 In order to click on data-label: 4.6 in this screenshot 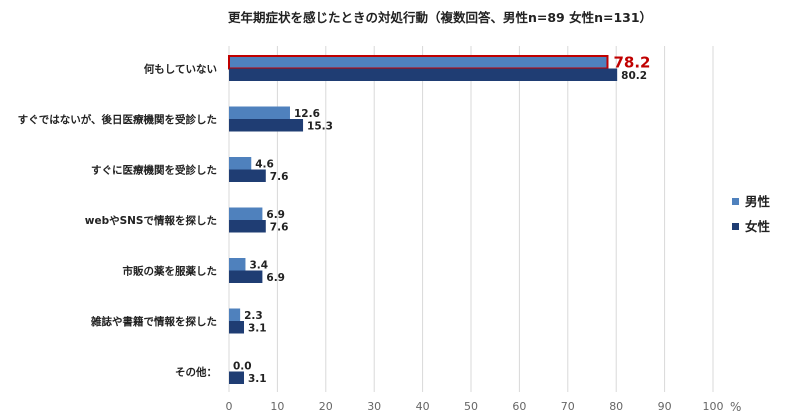, I will do `click(264, 164)`.